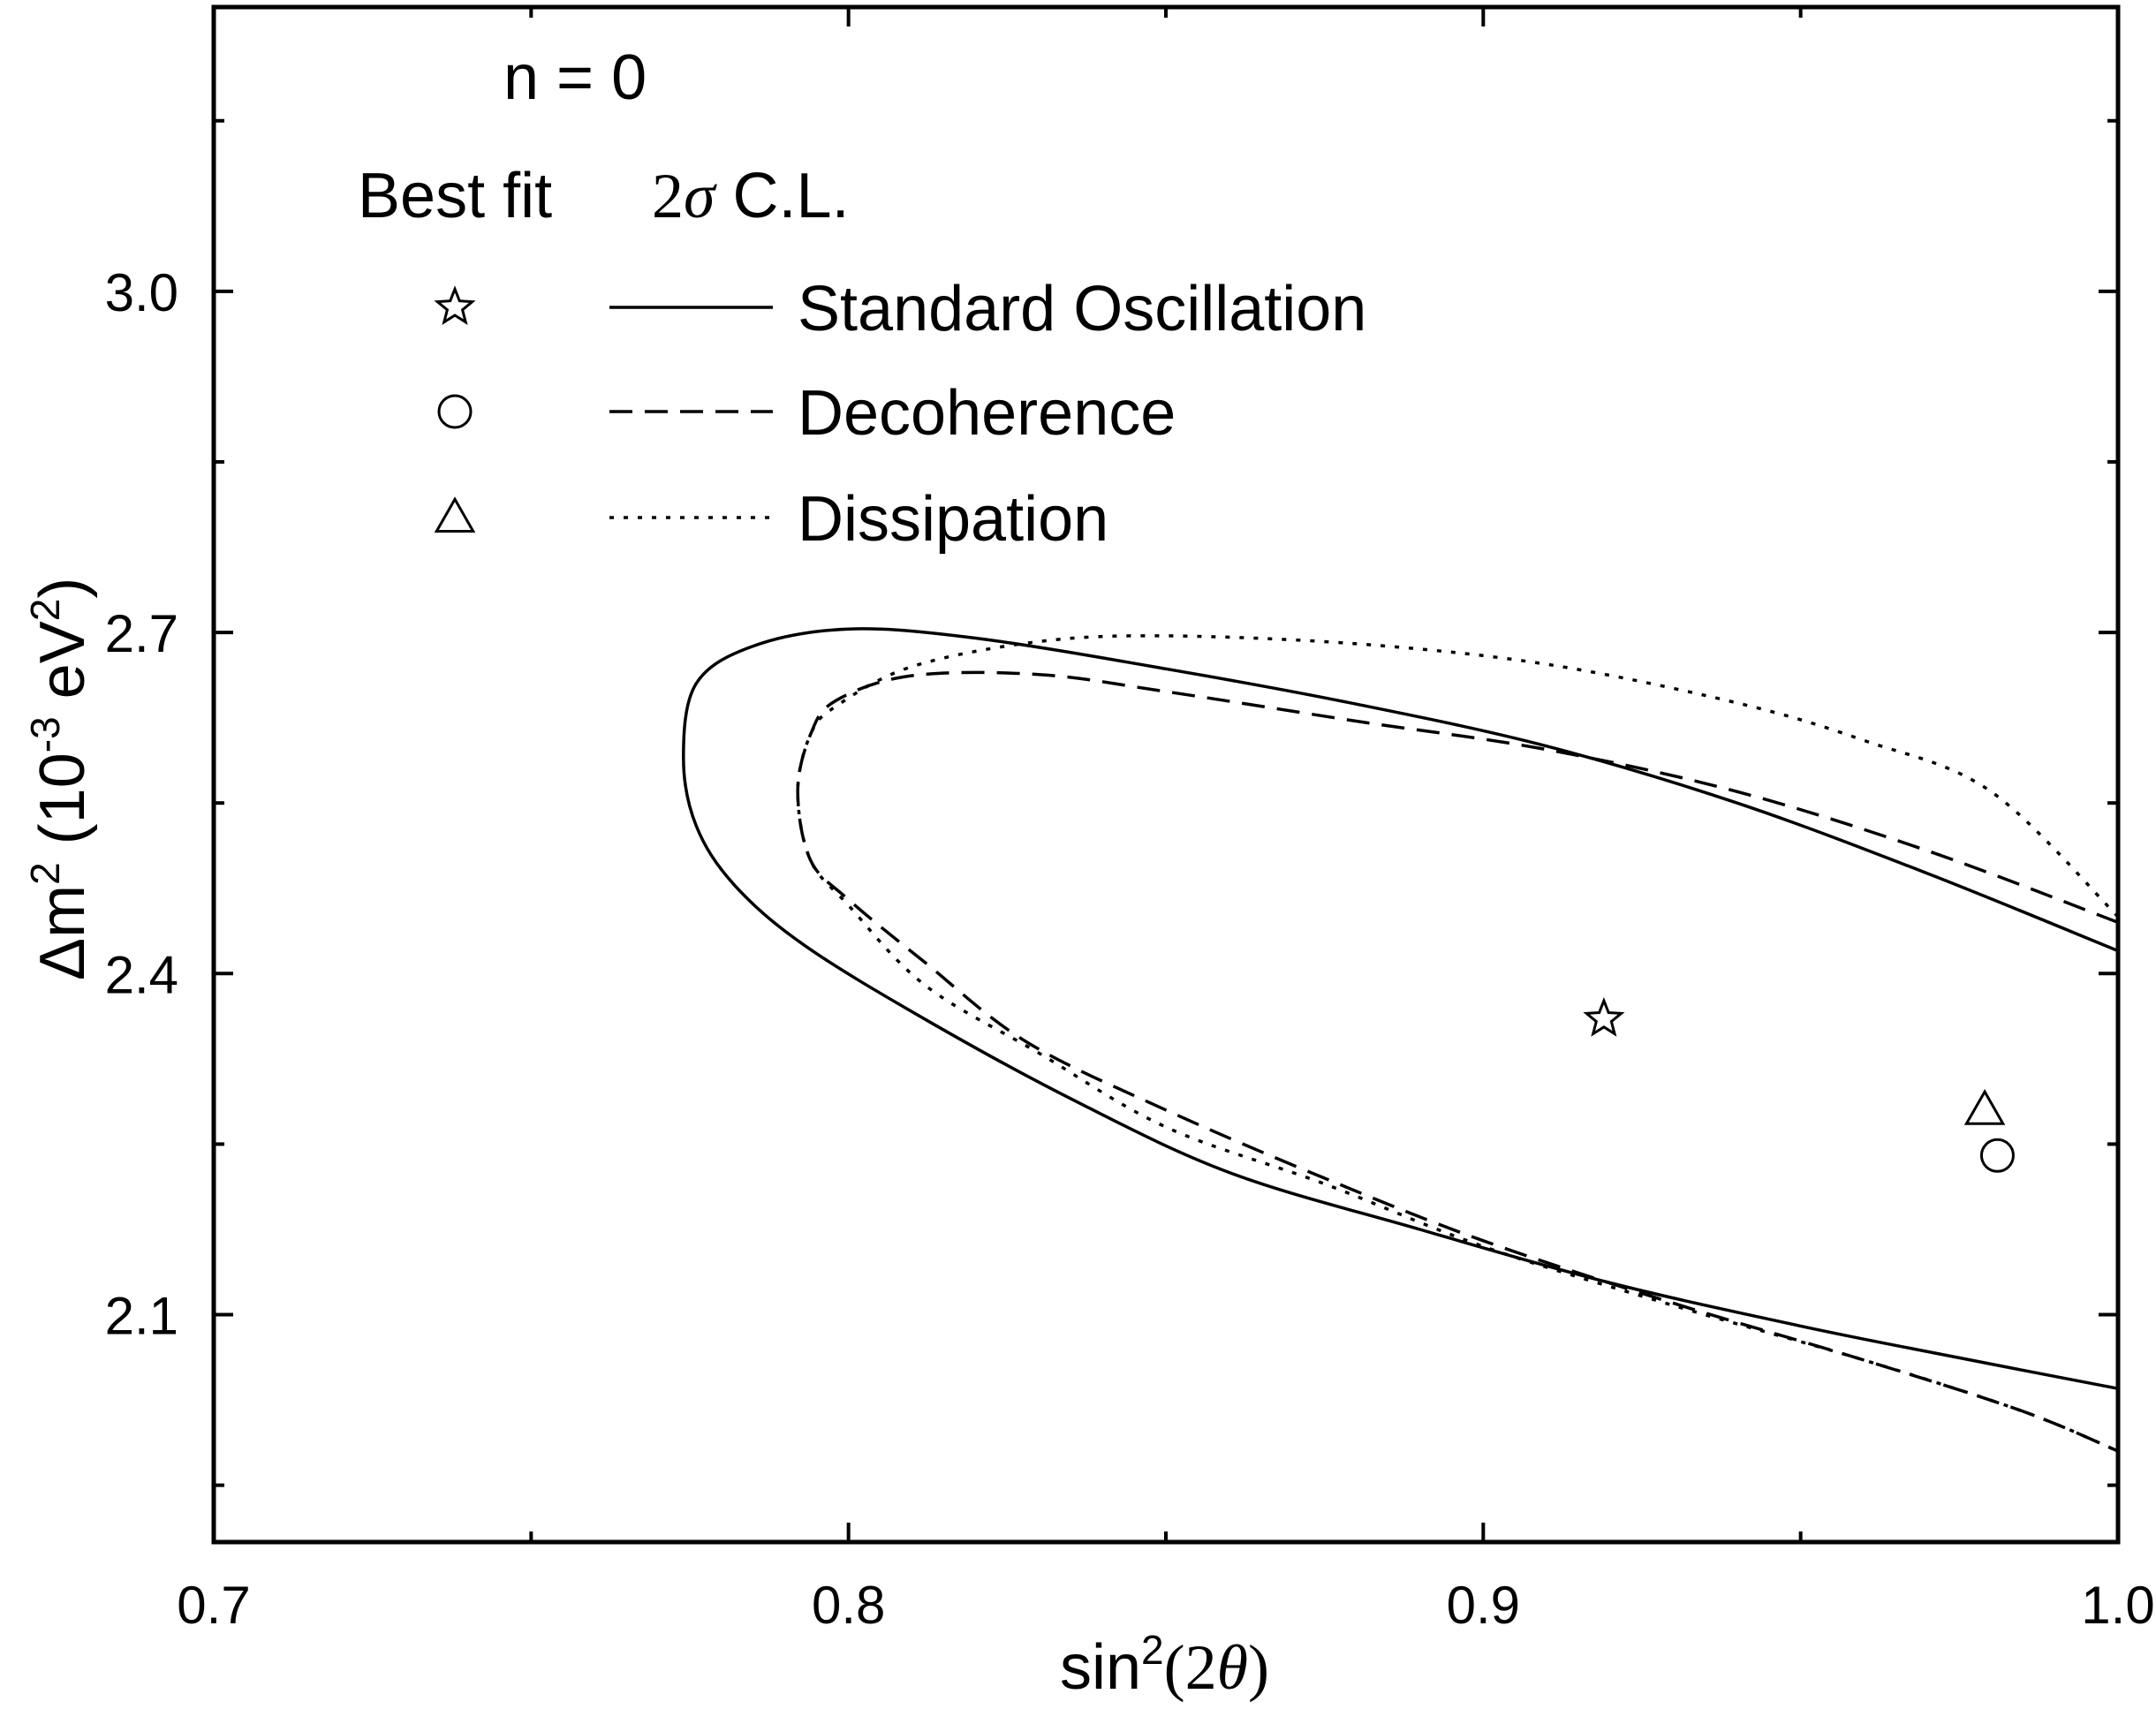  Describe the element at coordinates (1984, 1107) in the screenshot. I see `best-fit-triangle-marker` at that location.